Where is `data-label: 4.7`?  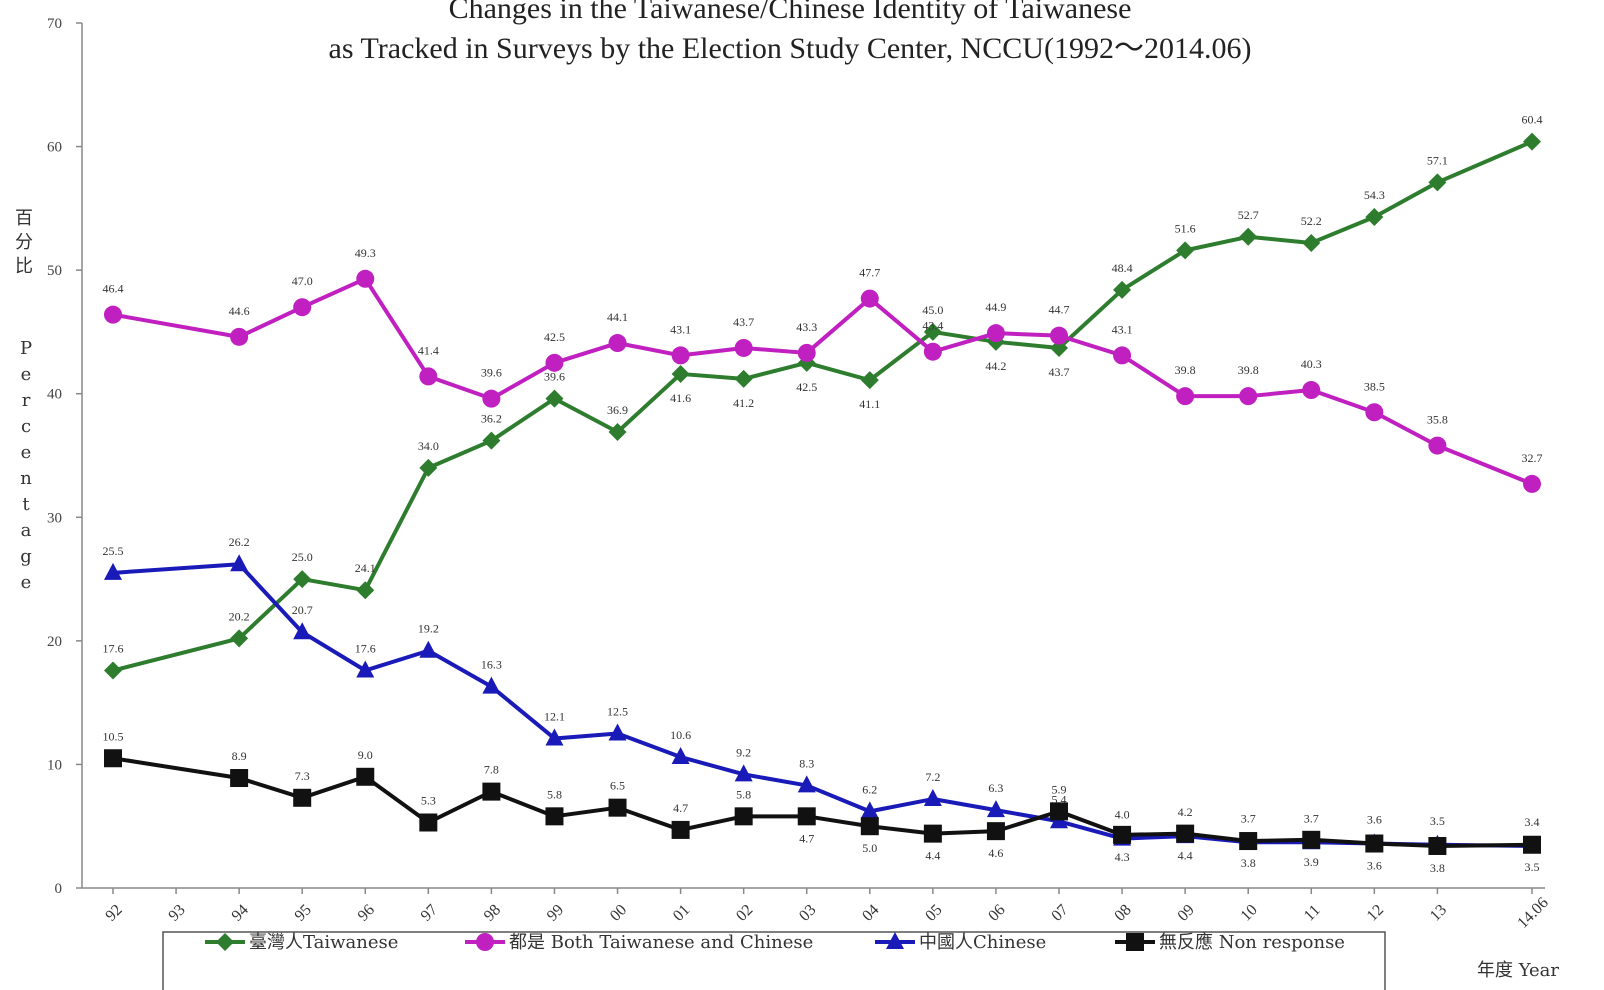
data-label: 4.7 is located at coordinates (806, 838).